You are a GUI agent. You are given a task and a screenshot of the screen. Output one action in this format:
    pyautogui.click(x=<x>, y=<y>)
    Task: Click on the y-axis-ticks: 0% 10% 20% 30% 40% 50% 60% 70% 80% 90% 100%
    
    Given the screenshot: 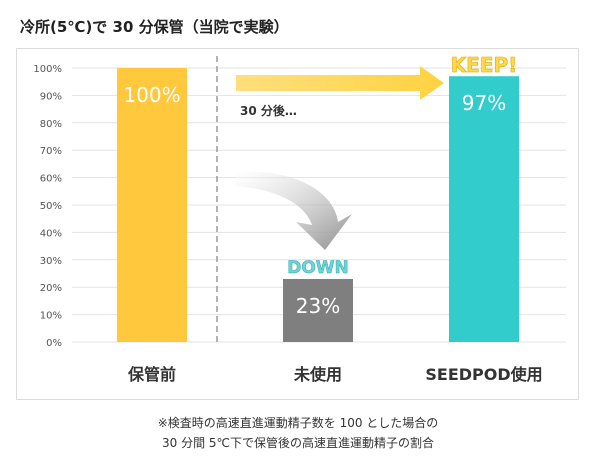 What is the action you would take?
    pyautogui.click(x=47, y=206)
    